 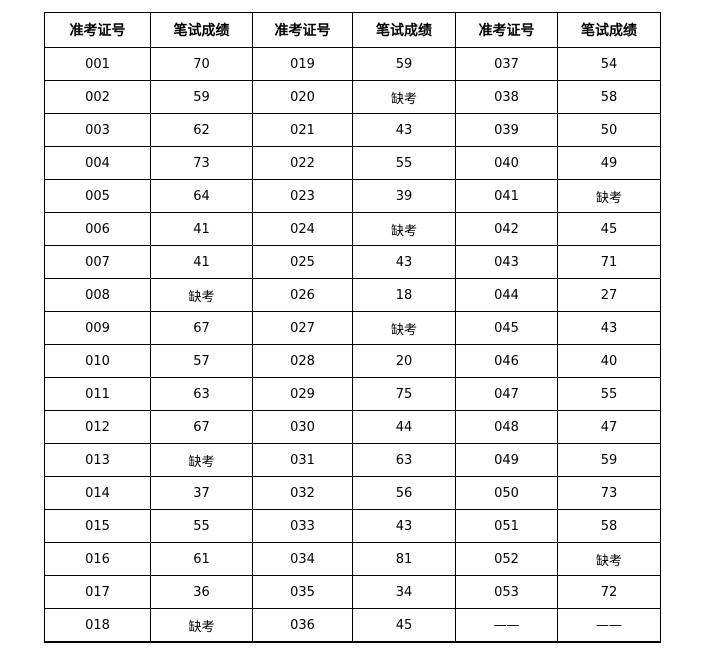 I want to click on cell-exam-id: 022, so click(x=302, y=163).